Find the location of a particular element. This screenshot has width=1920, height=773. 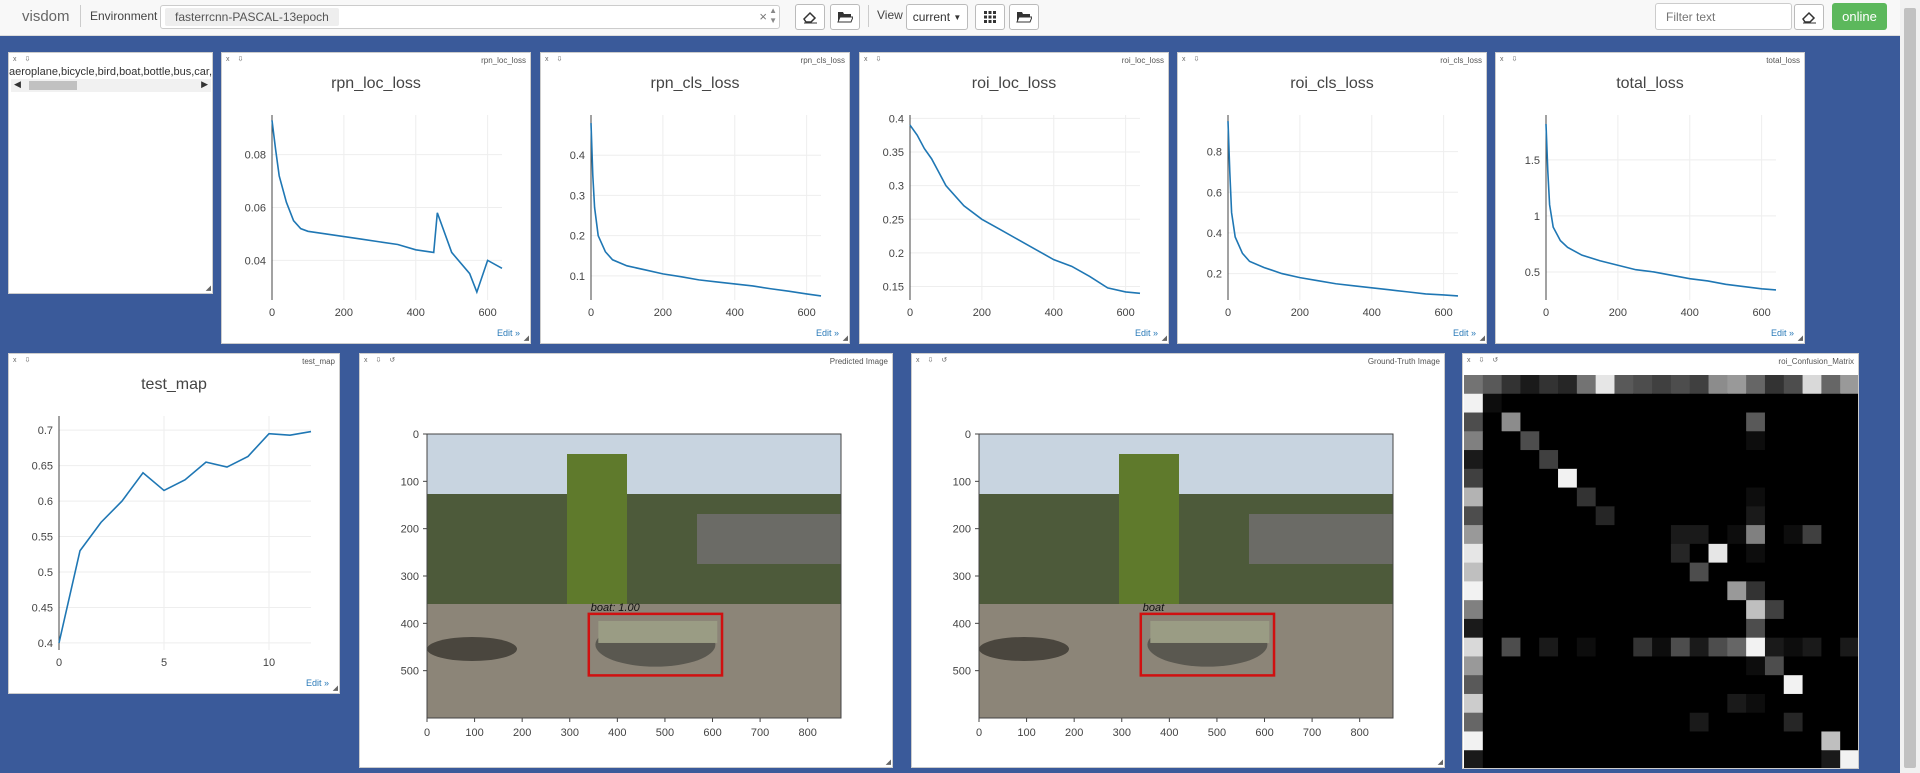

clear-environment-button is located at coordinates (810, 17).